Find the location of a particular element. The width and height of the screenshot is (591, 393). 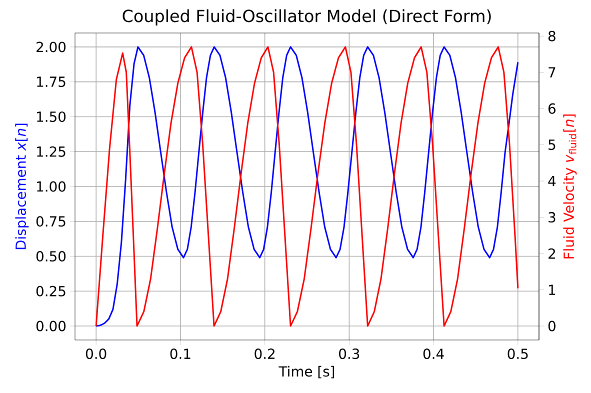

y-tick-label: 0.00 is located at coordinates (51, 326).